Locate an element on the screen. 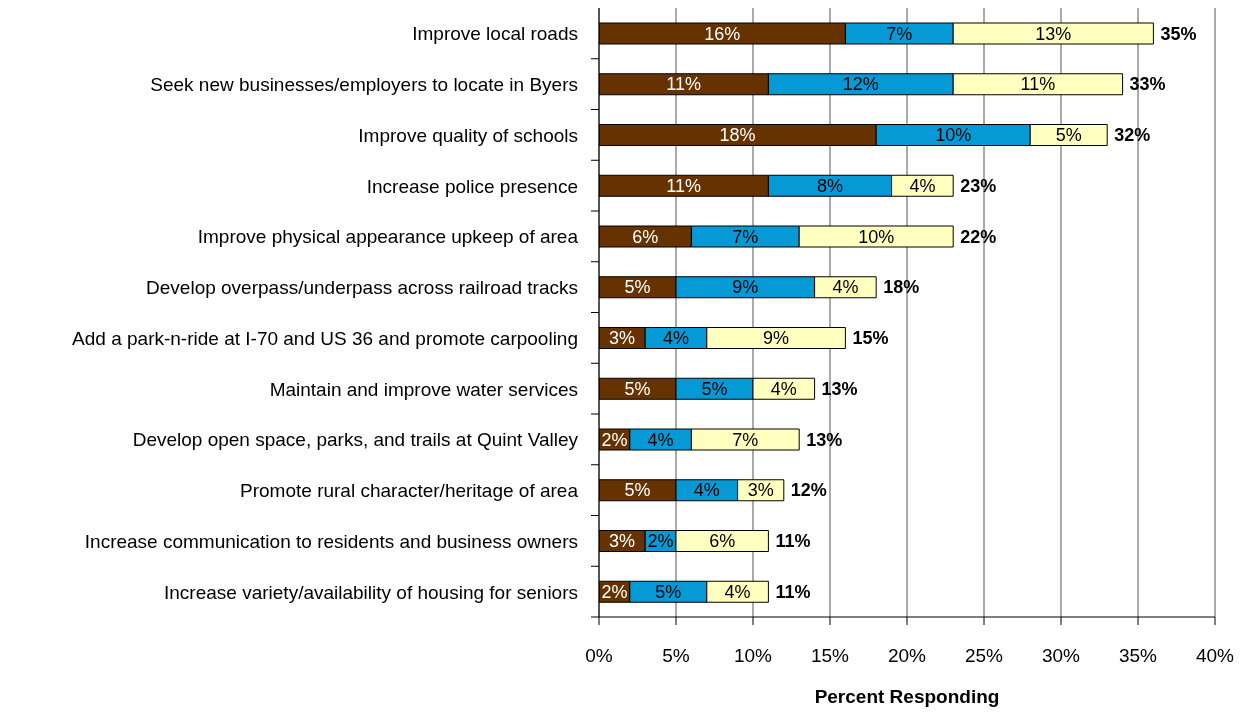  y-tick-label: Develop open space, parks, and trails at Quint Valley is located at coordinates (355, 439).